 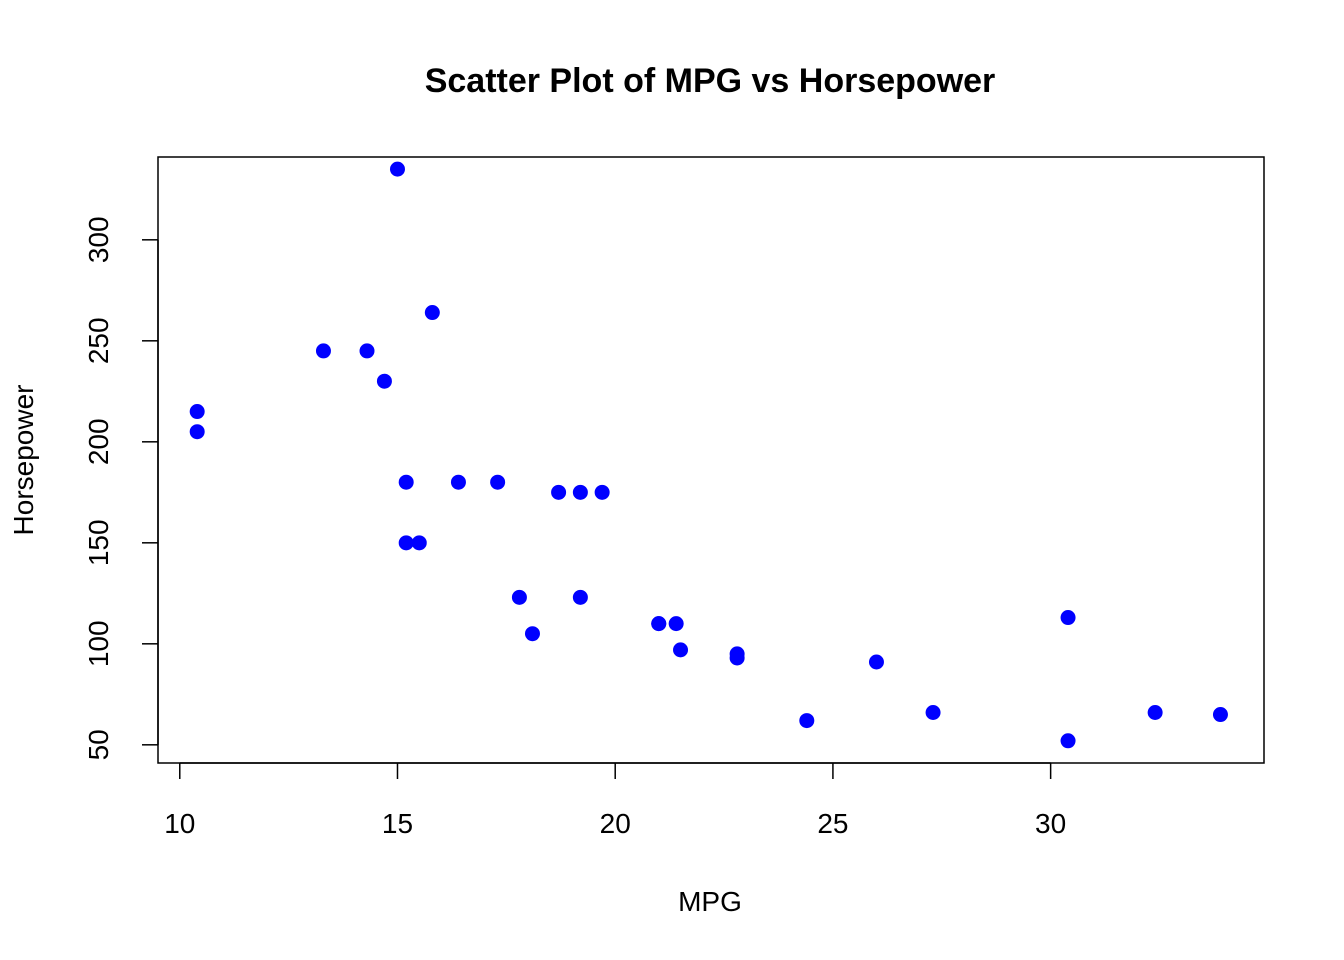 I want to click on y-tick-label: 300, so click(x=98, y=239).